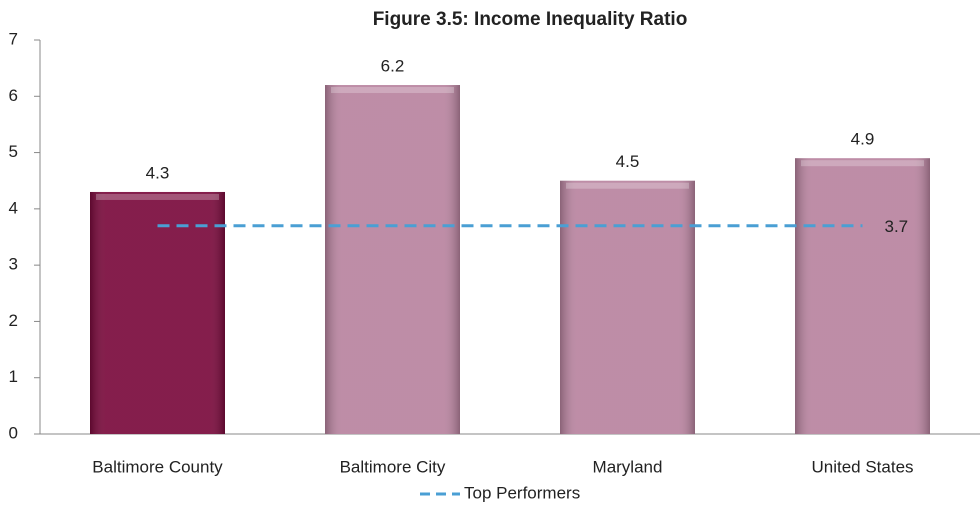 The height and width of the screenshot is (508, 980). I want to click on chart-title: Figure 3.5: Income Inequality Ratio, so click(530, 19).